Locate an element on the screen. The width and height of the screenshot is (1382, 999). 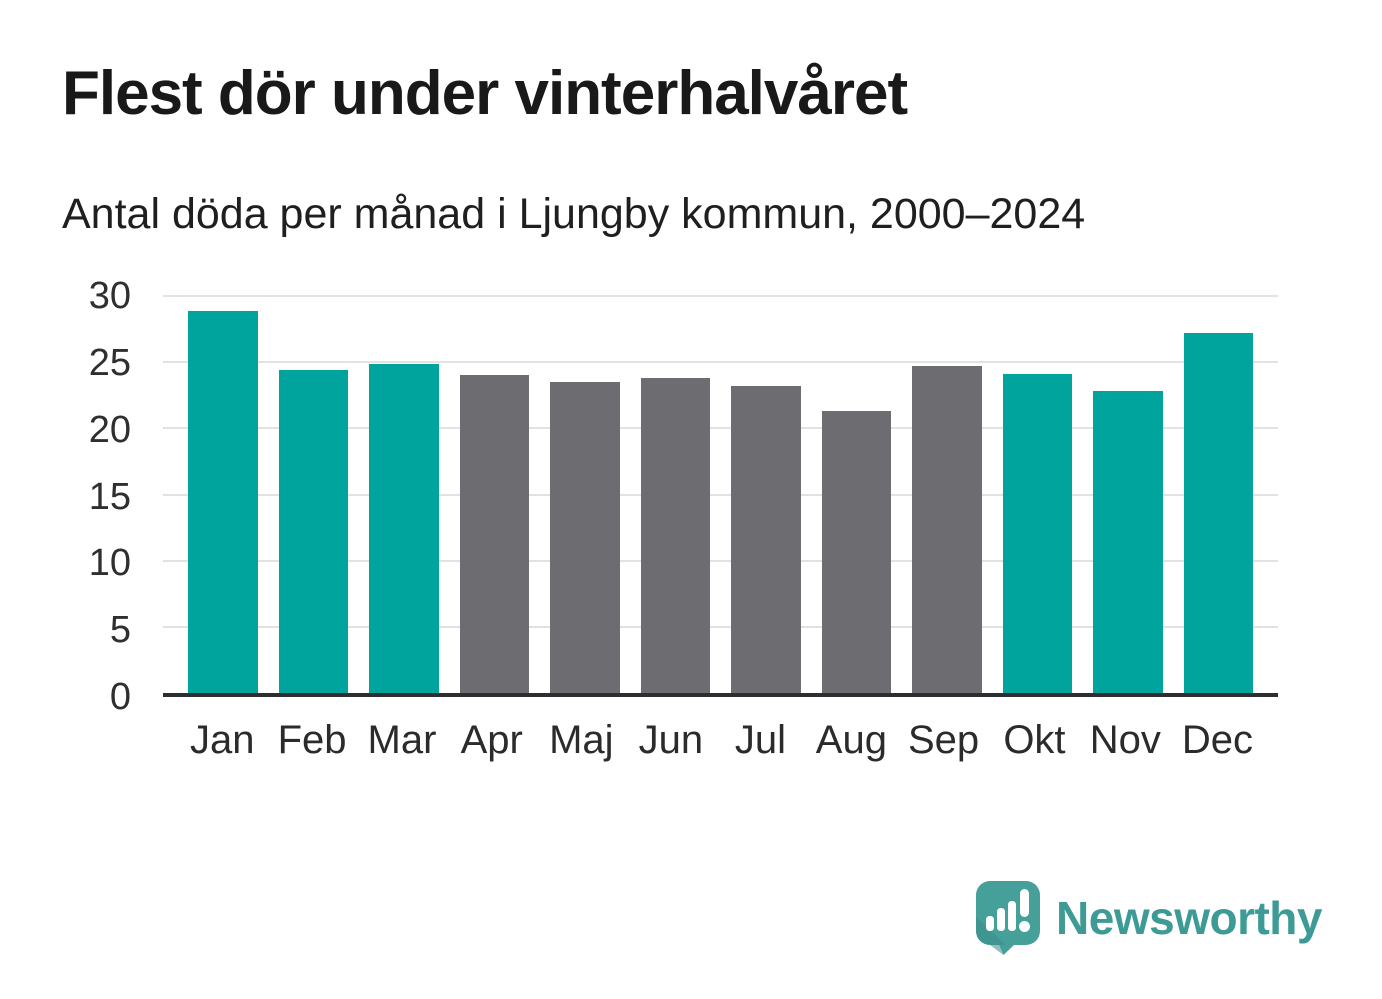
bar-jan is located at coordinates (223, 501).